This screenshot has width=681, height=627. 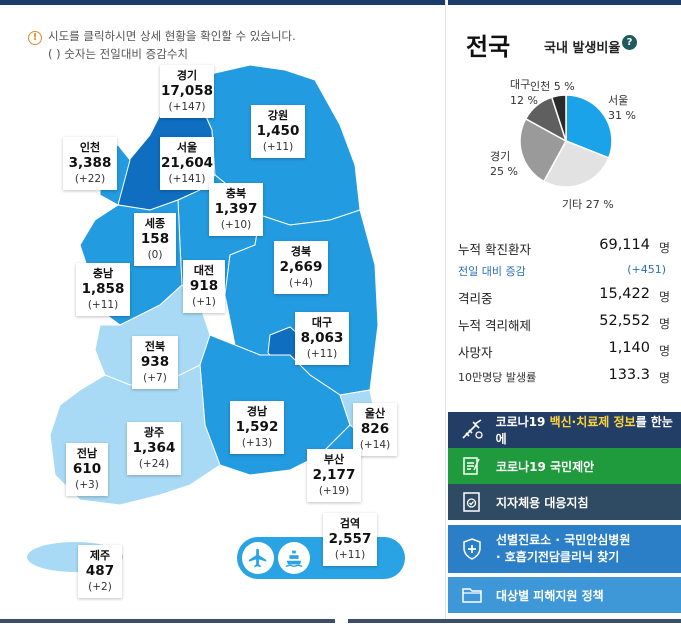 What do you see at coordinates (100, 587) in the screenshot?
I see `region-increase: (+2)` at bounding box center [100, 587].